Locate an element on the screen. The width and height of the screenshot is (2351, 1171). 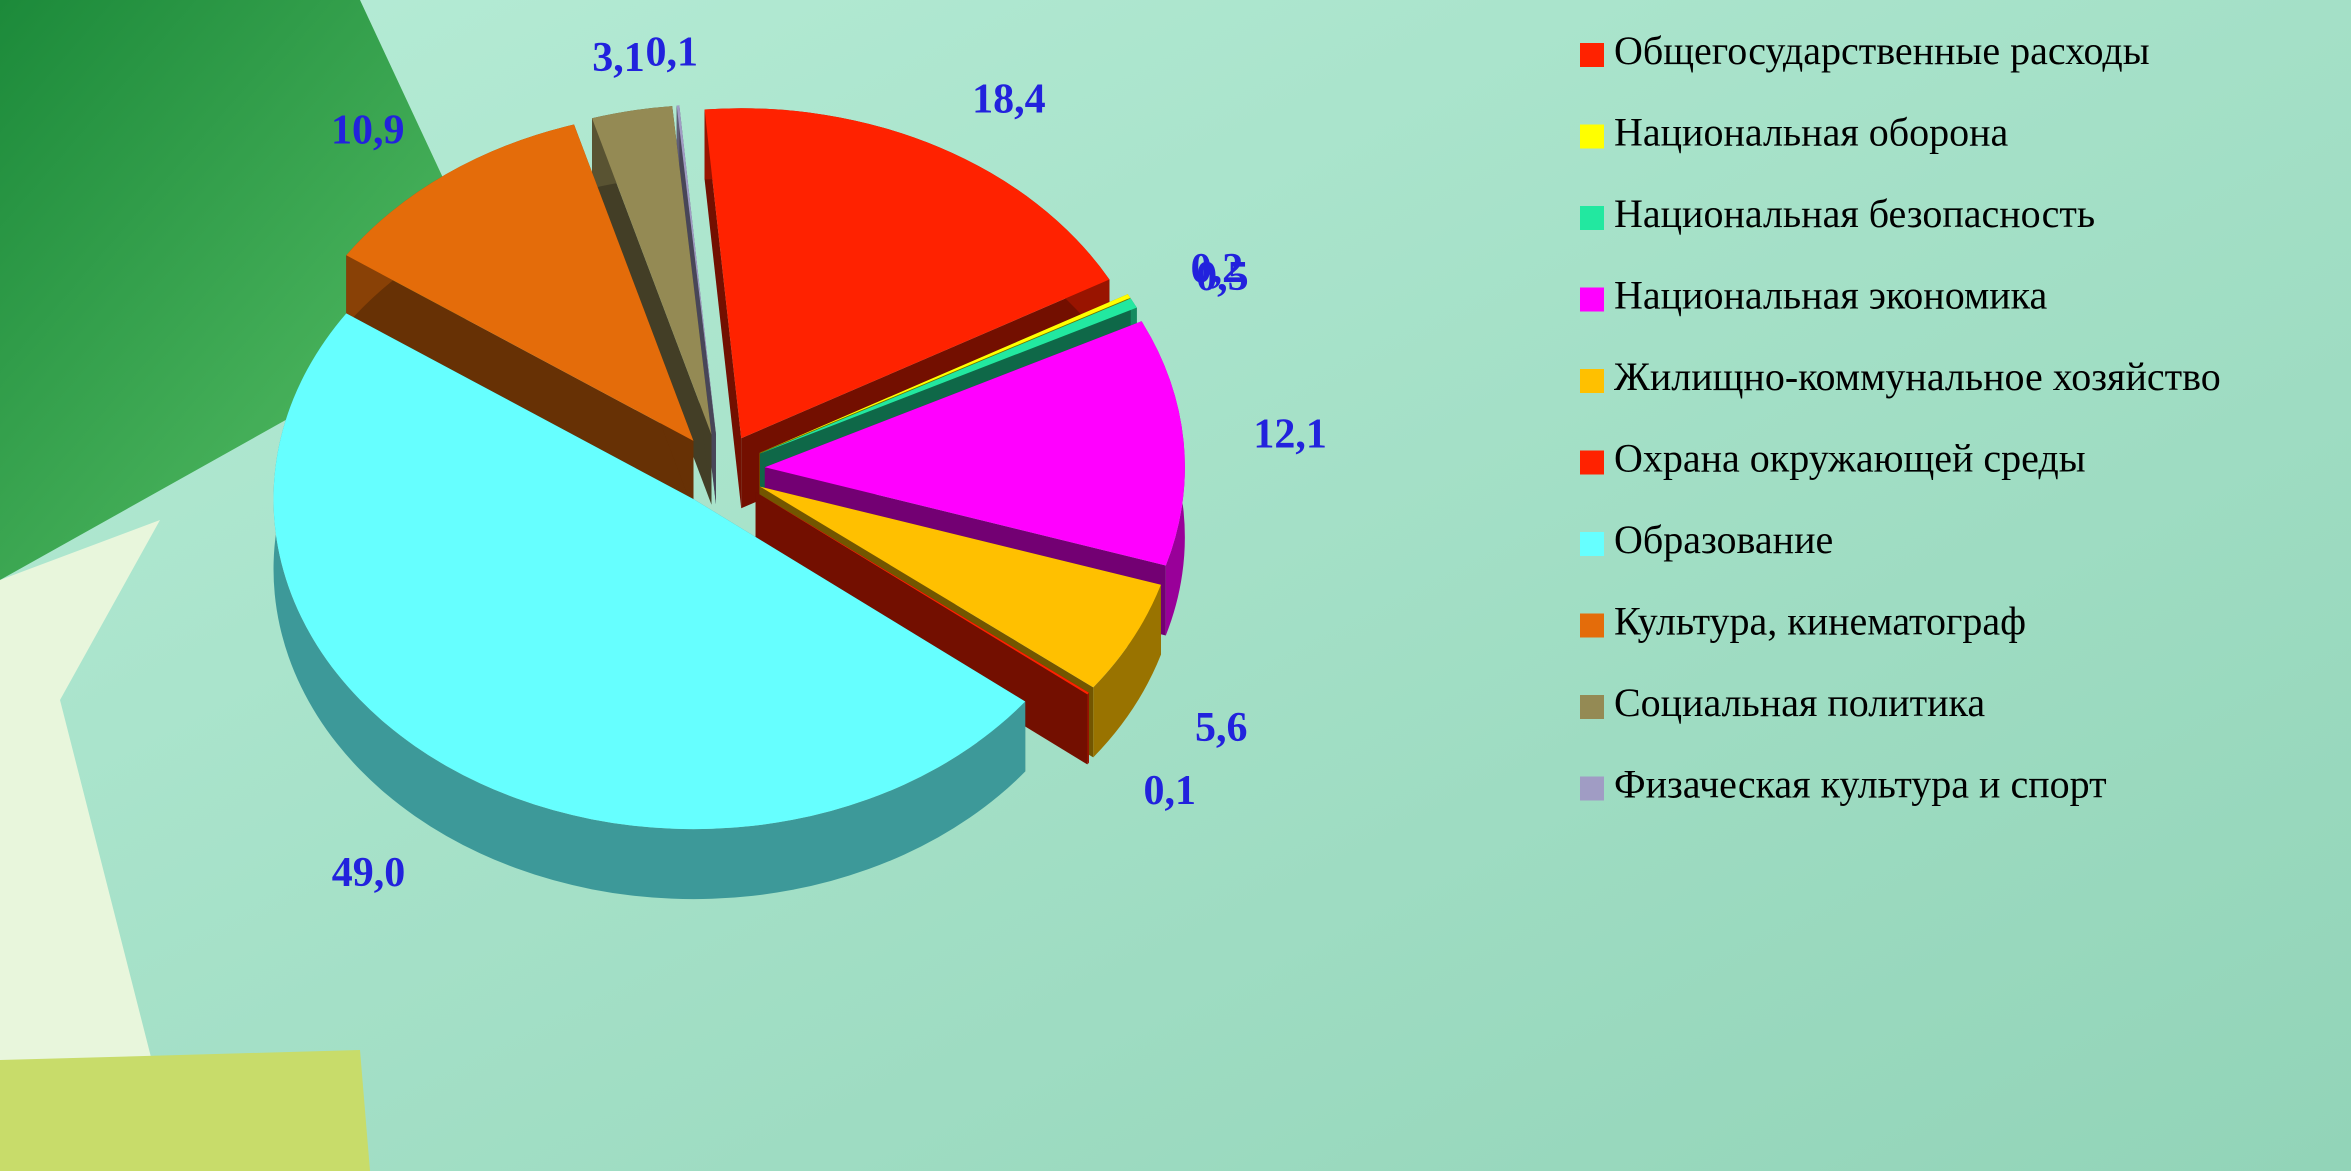
data-label: 0,5 is located at coordinates (1222, 277).